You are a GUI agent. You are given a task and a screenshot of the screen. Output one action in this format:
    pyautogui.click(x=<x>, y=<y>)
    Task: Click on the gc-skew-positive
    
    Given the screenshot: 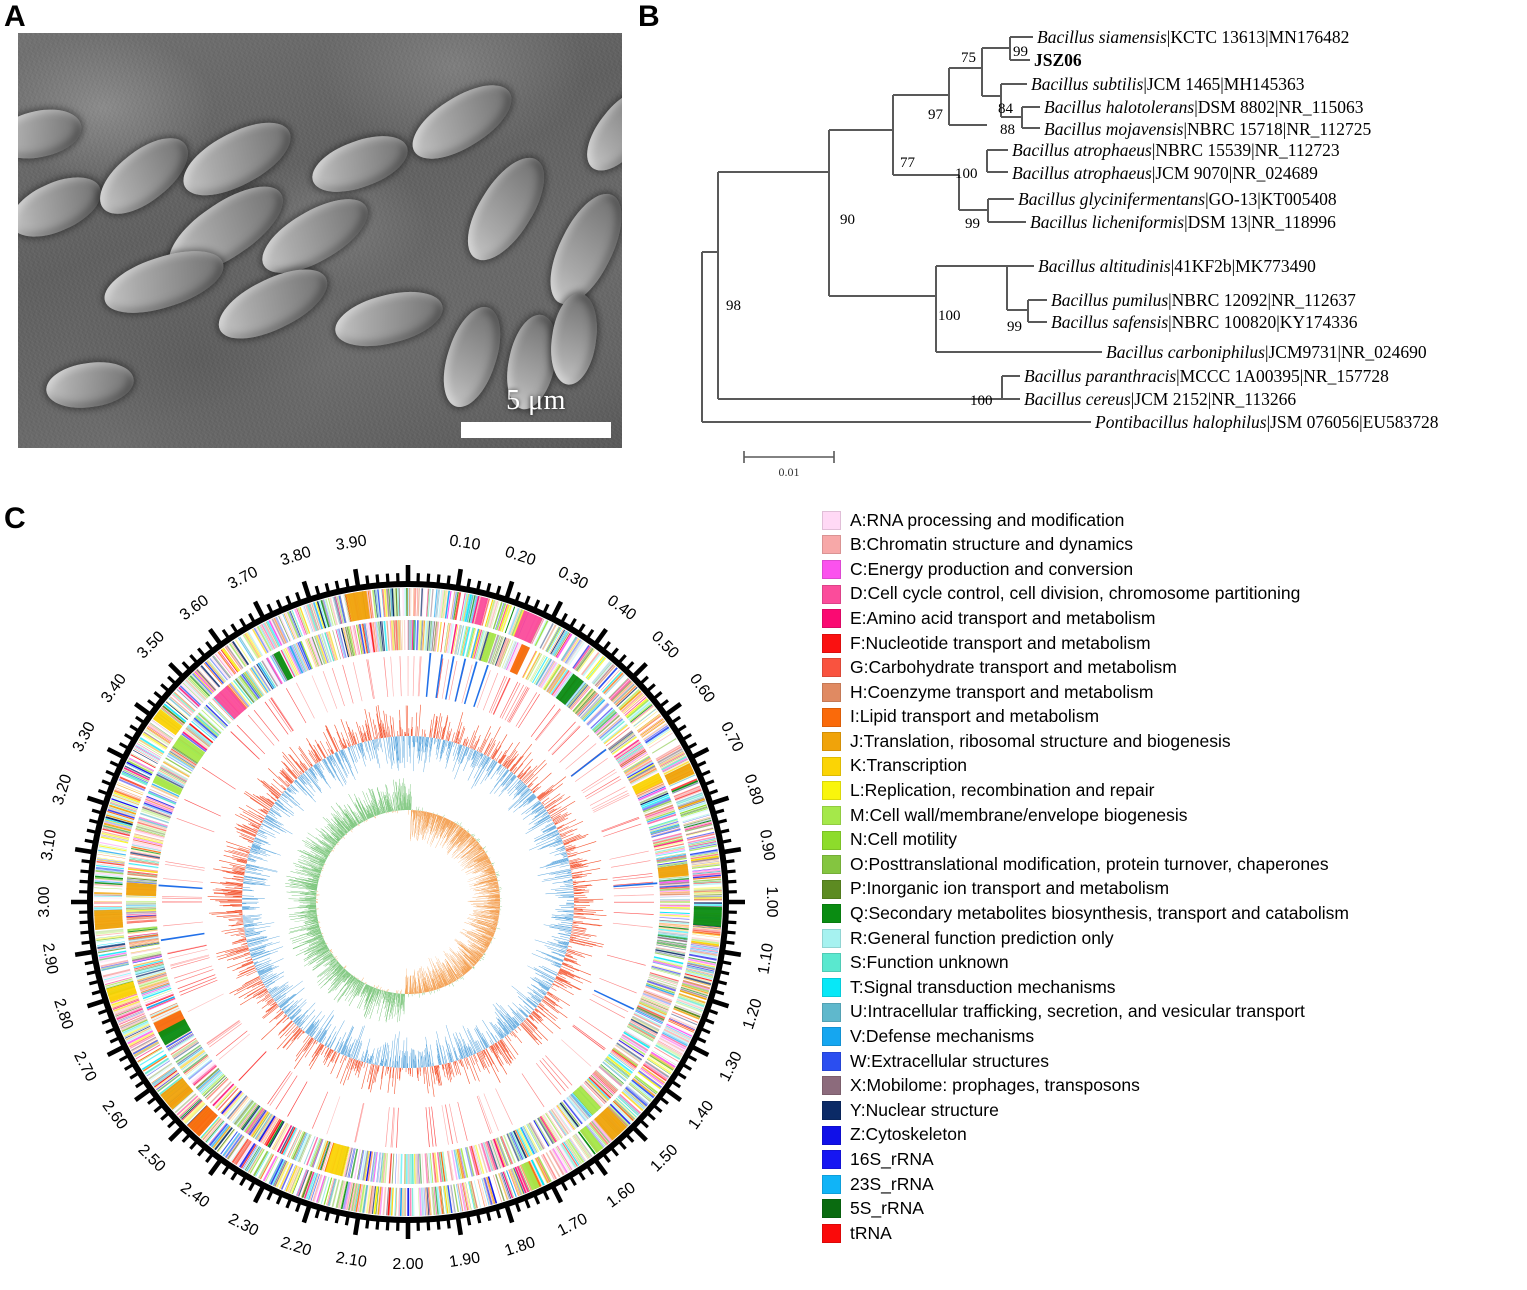 What is the action you would take?
    pyautogui.click(x=411, y=804)
    